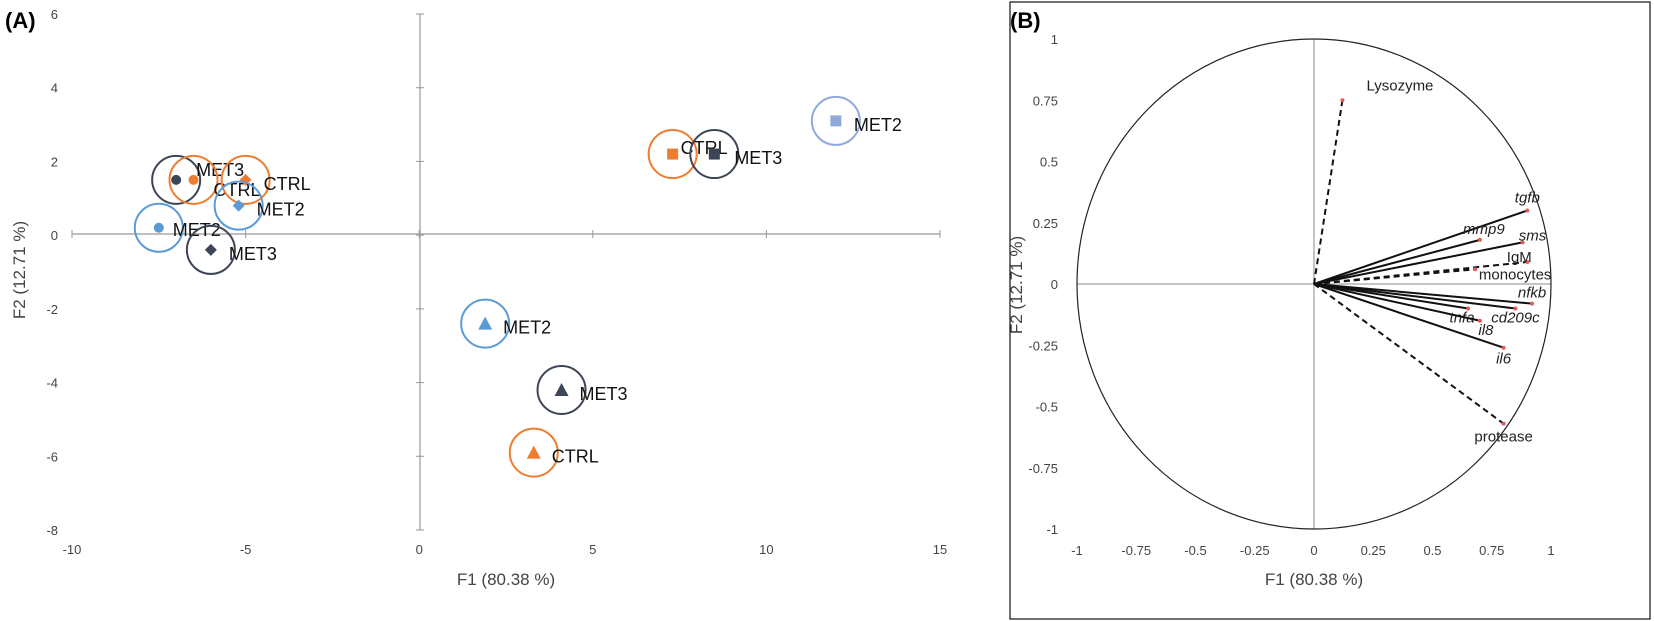  Describe the element at coordinates (1491, 550) in the screenshot. I see `x-tick-label: 0.75` at that location.